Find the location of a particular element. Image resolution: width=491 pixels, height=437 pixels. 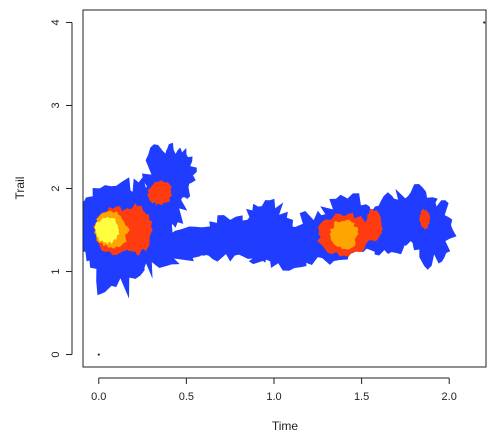

density-region-low is located at coordinates (432, 234).